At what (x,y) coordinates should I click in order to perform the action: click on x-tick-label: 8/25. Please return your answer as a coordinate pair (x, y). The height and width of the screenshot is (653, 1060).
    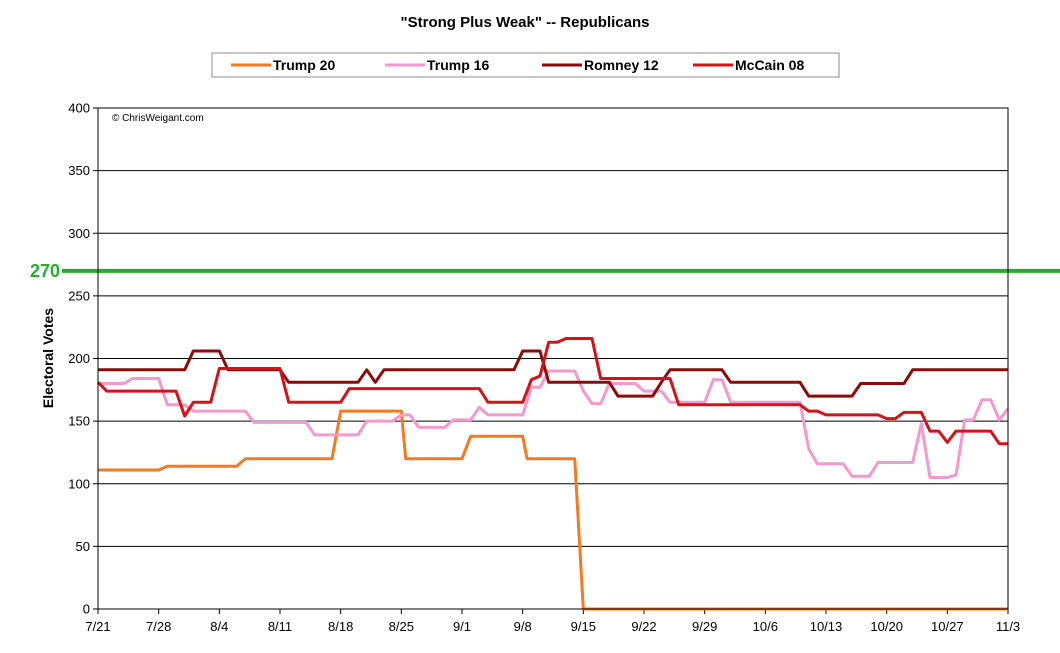
    Looking at the image, I should click on (401, 626).